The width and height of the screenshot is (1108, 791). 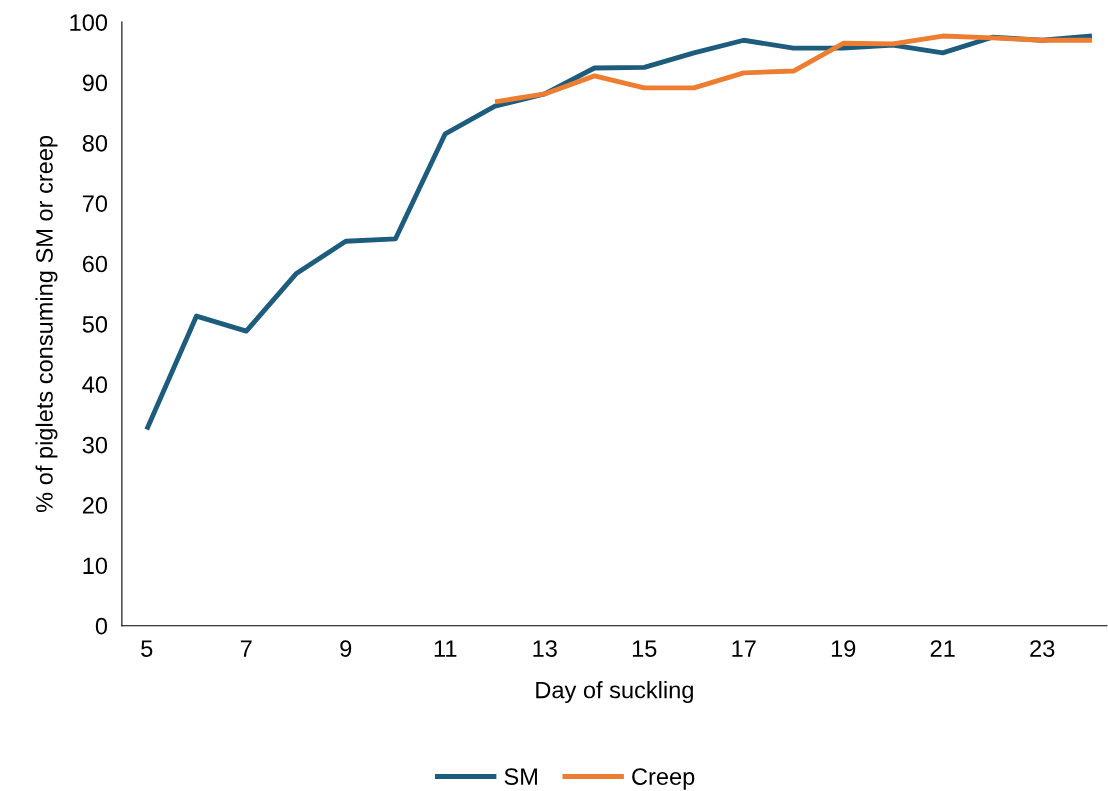 What do you see at coordinates (95, 566) in the screenshot?
I see `y-tick-label: 10` at bounding box center [95, 566].